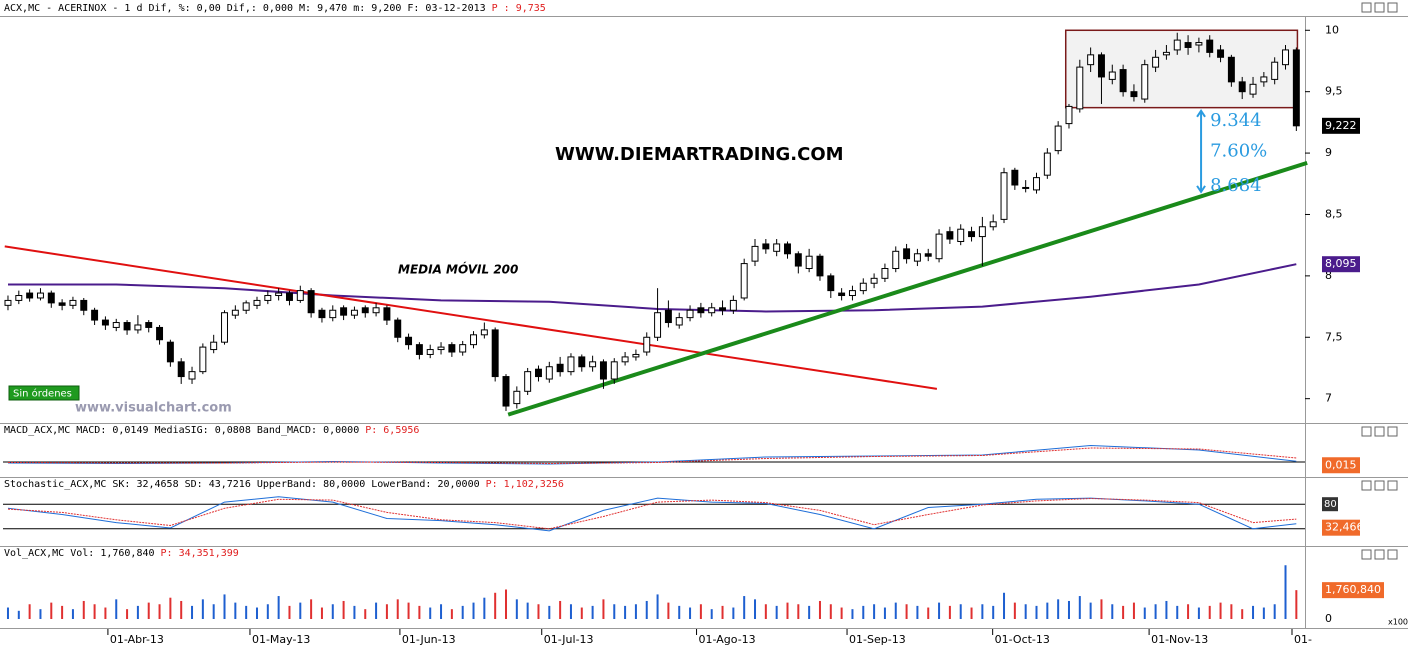 This screenshot has height=653, width=1408. Describe the element at coordinates (1344, 527) in the screenshot. I see `value-label: 32,466` at that location.